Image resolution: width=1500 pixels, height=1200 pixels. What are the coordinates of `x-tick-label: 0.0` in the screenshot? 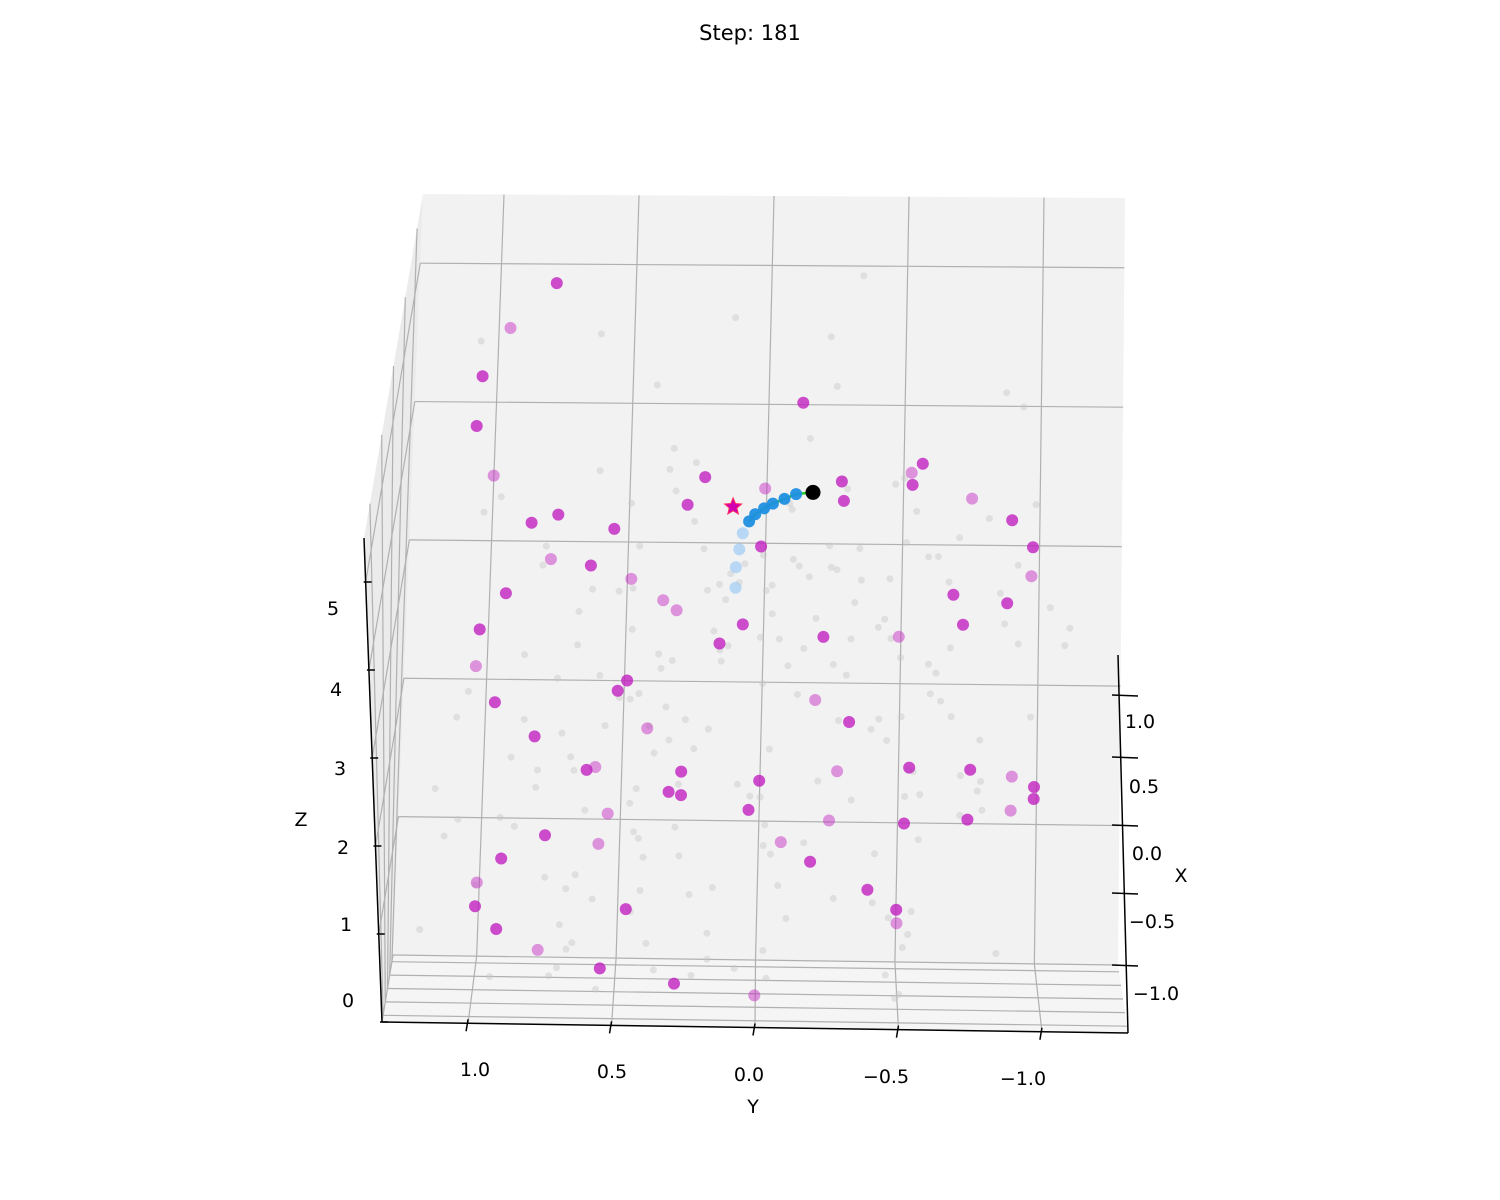 It's located at (1147, 854).